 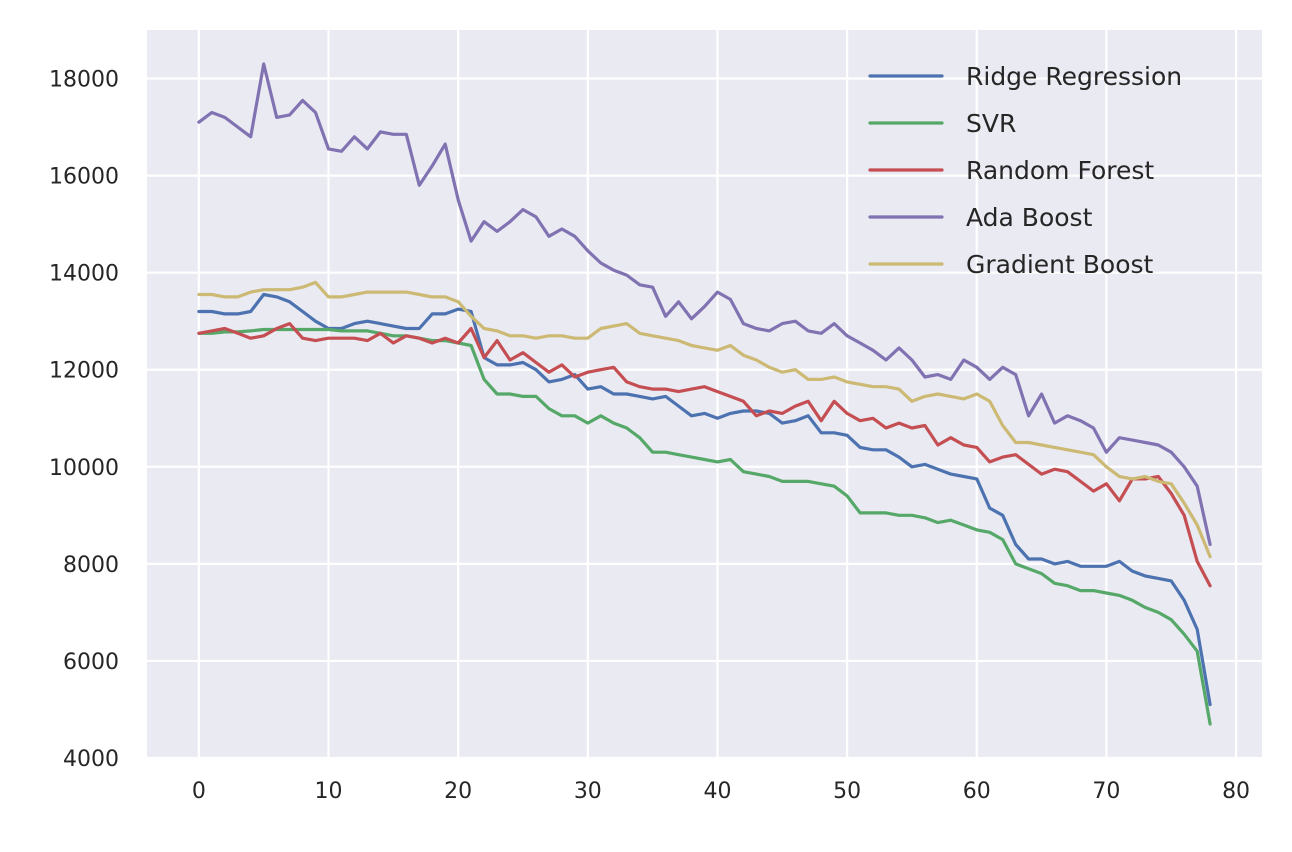 I want to click on y-tick-label: 16000, so click(x=84, y=177).